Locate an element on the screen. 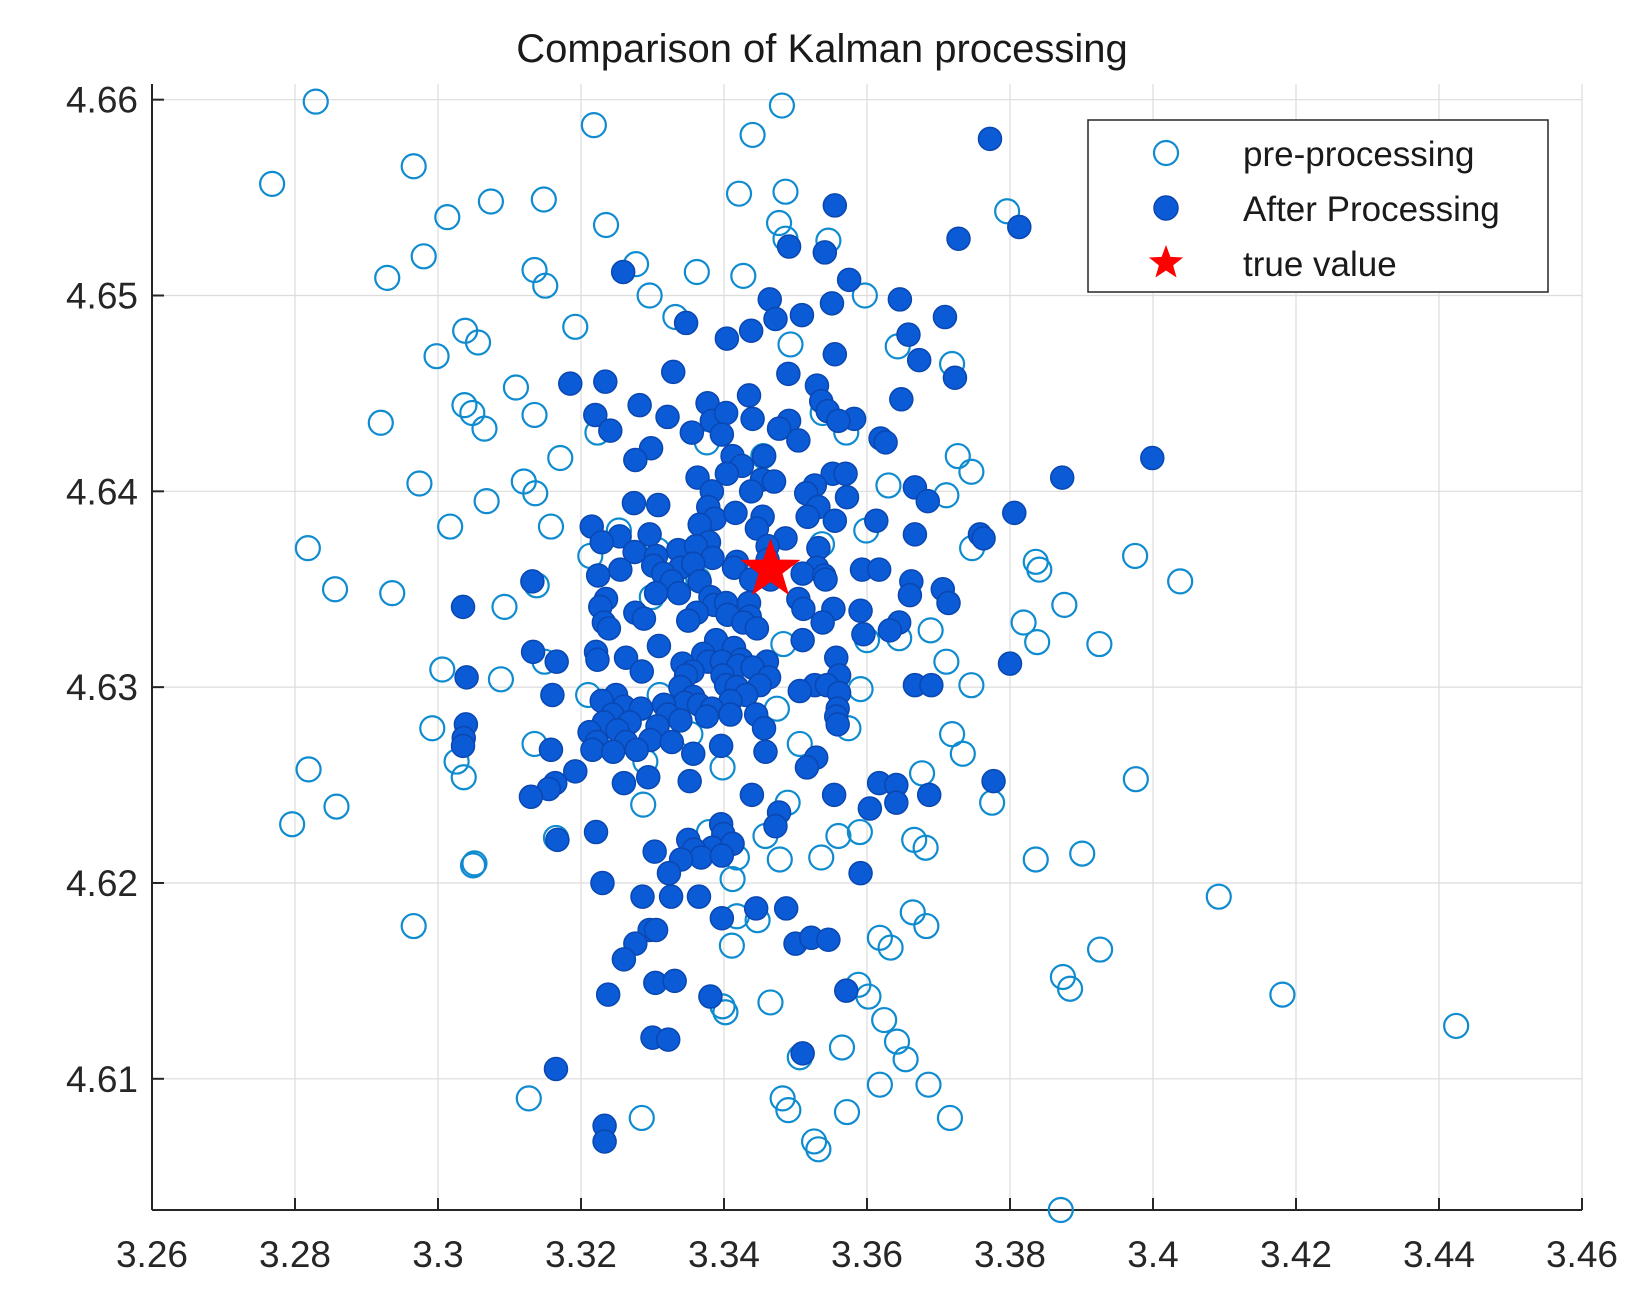 The height and width of the screenshot is (1313, 1644). y-tick-labels: 4.61 4.62 4.63 4.64 4.65 4.66 is located at coordinates (102, 590).